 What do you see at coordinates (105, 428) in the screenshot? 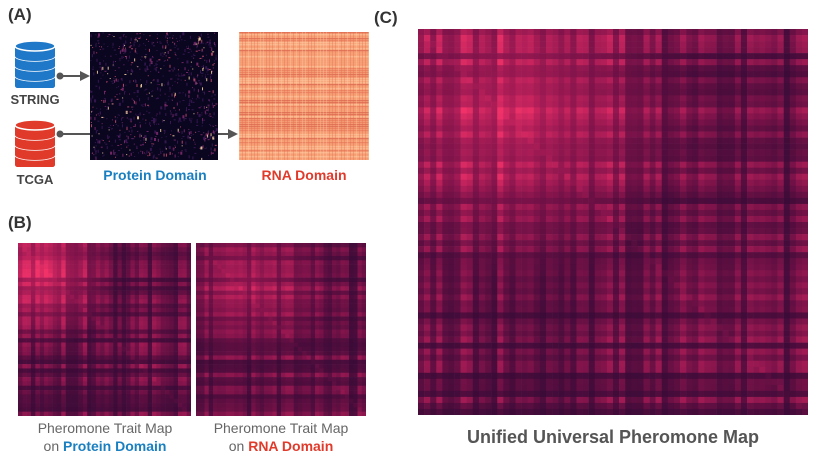
I see `protein-caption-line1: Pheromone Trait Map` at bounding box center [105, 428].